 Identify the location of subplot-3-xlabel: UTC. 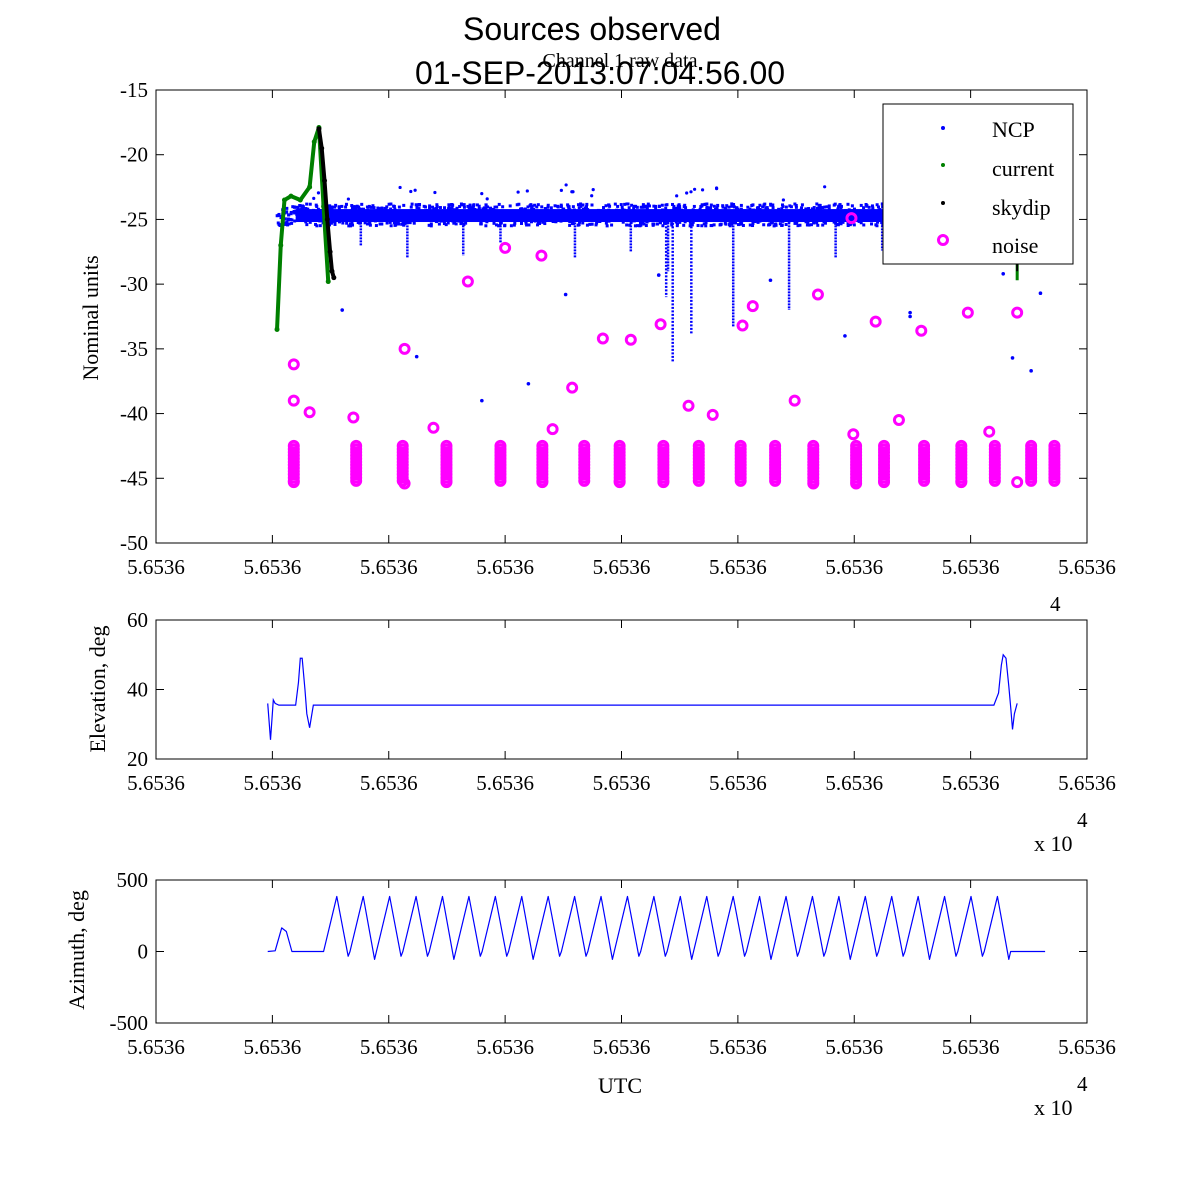
(620, 1085).